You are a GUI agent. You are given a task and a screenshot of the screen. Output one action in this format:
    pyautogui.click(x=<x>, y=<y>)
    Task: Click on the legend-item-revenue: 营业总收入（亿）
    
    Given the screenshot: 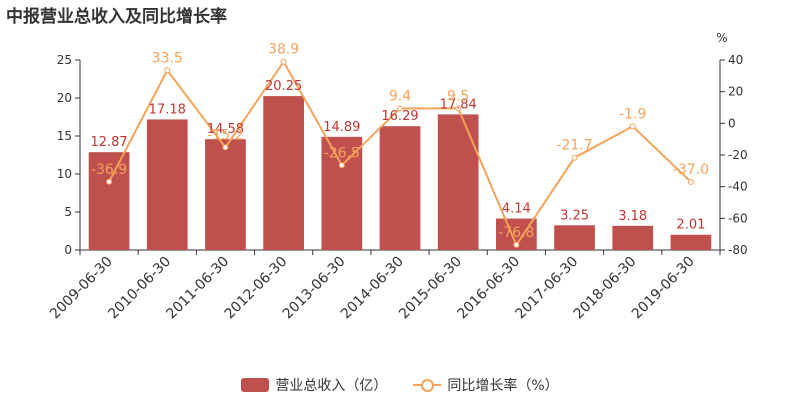 What is the action you would take?
    pyautogui.click(x=314, y=385)
    